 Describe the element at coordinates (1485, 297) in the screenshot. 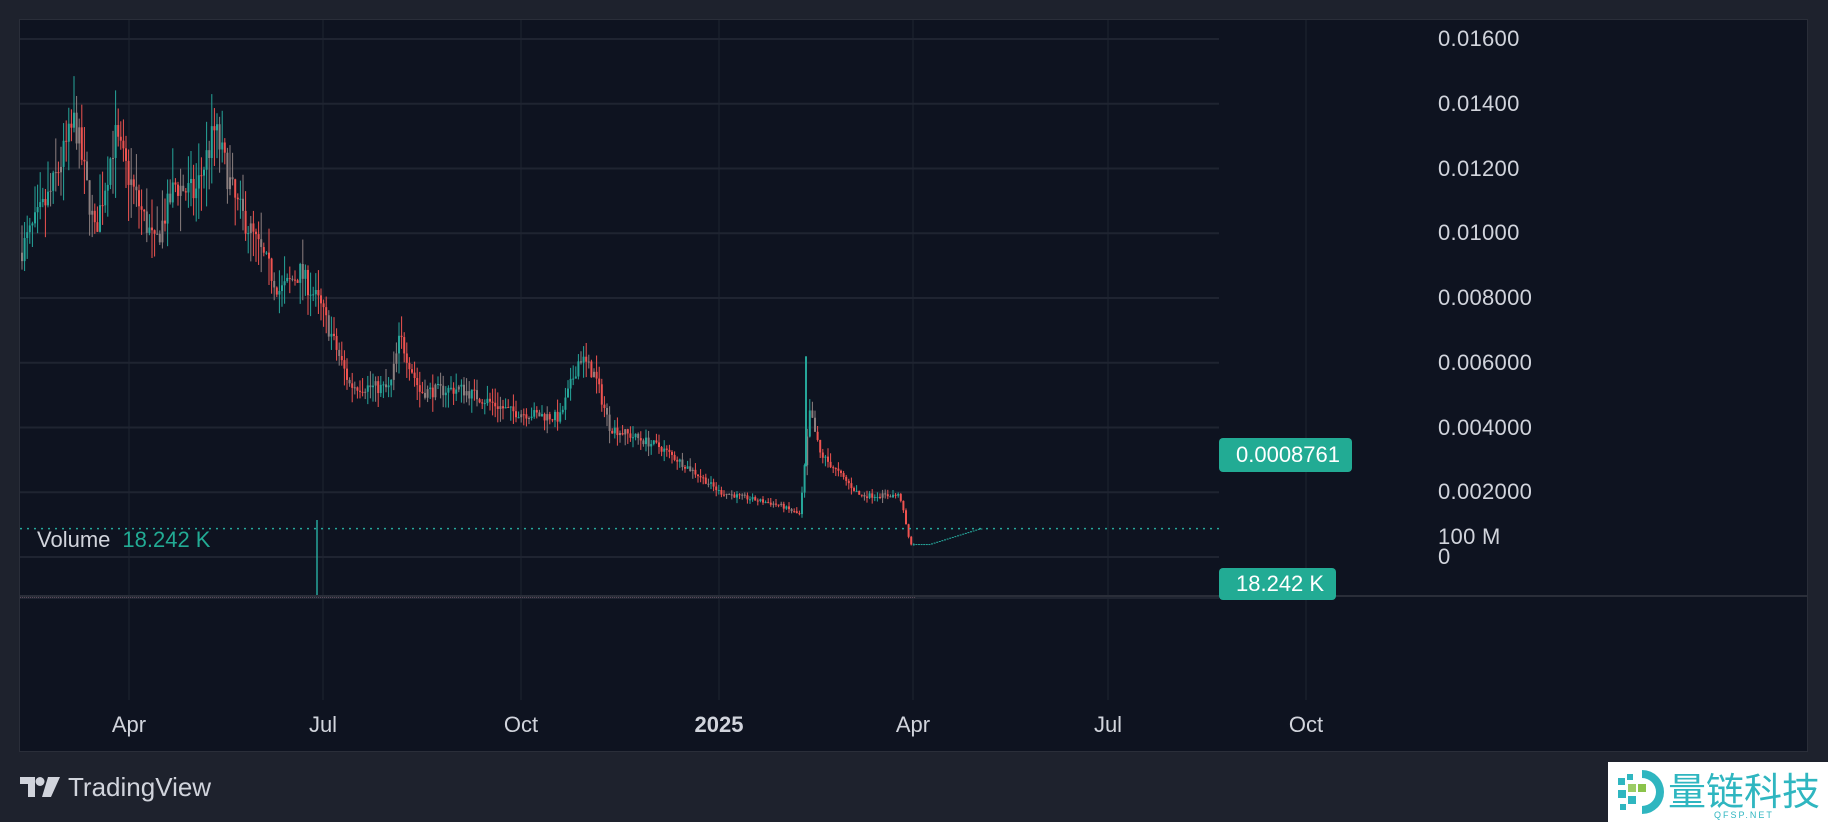

I see `price-axis-label: 0.008000` at that location.